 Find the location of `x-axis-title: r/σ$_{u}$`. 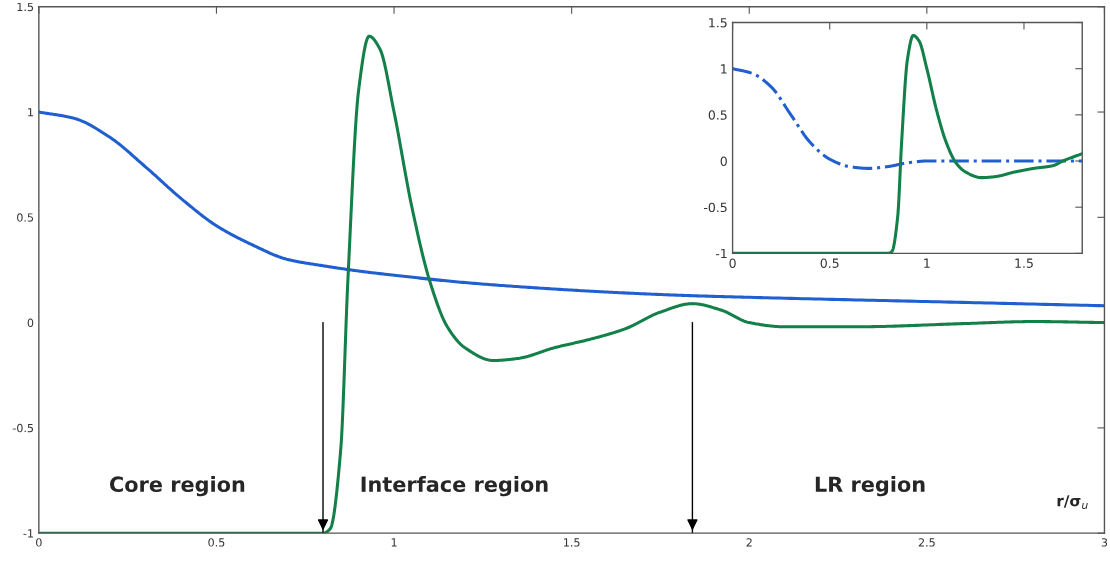

x-axis-title: r/σ$_{u}$ is located at coordinates (1072, 502).